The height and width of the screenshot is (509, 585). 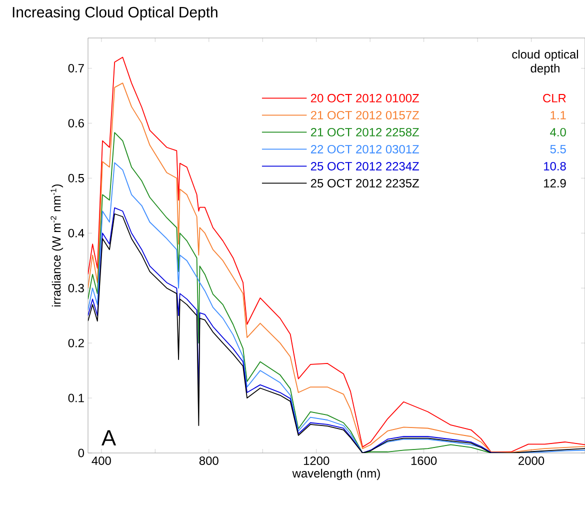 I want to click on annotation: A, so click(x=109, y=438).